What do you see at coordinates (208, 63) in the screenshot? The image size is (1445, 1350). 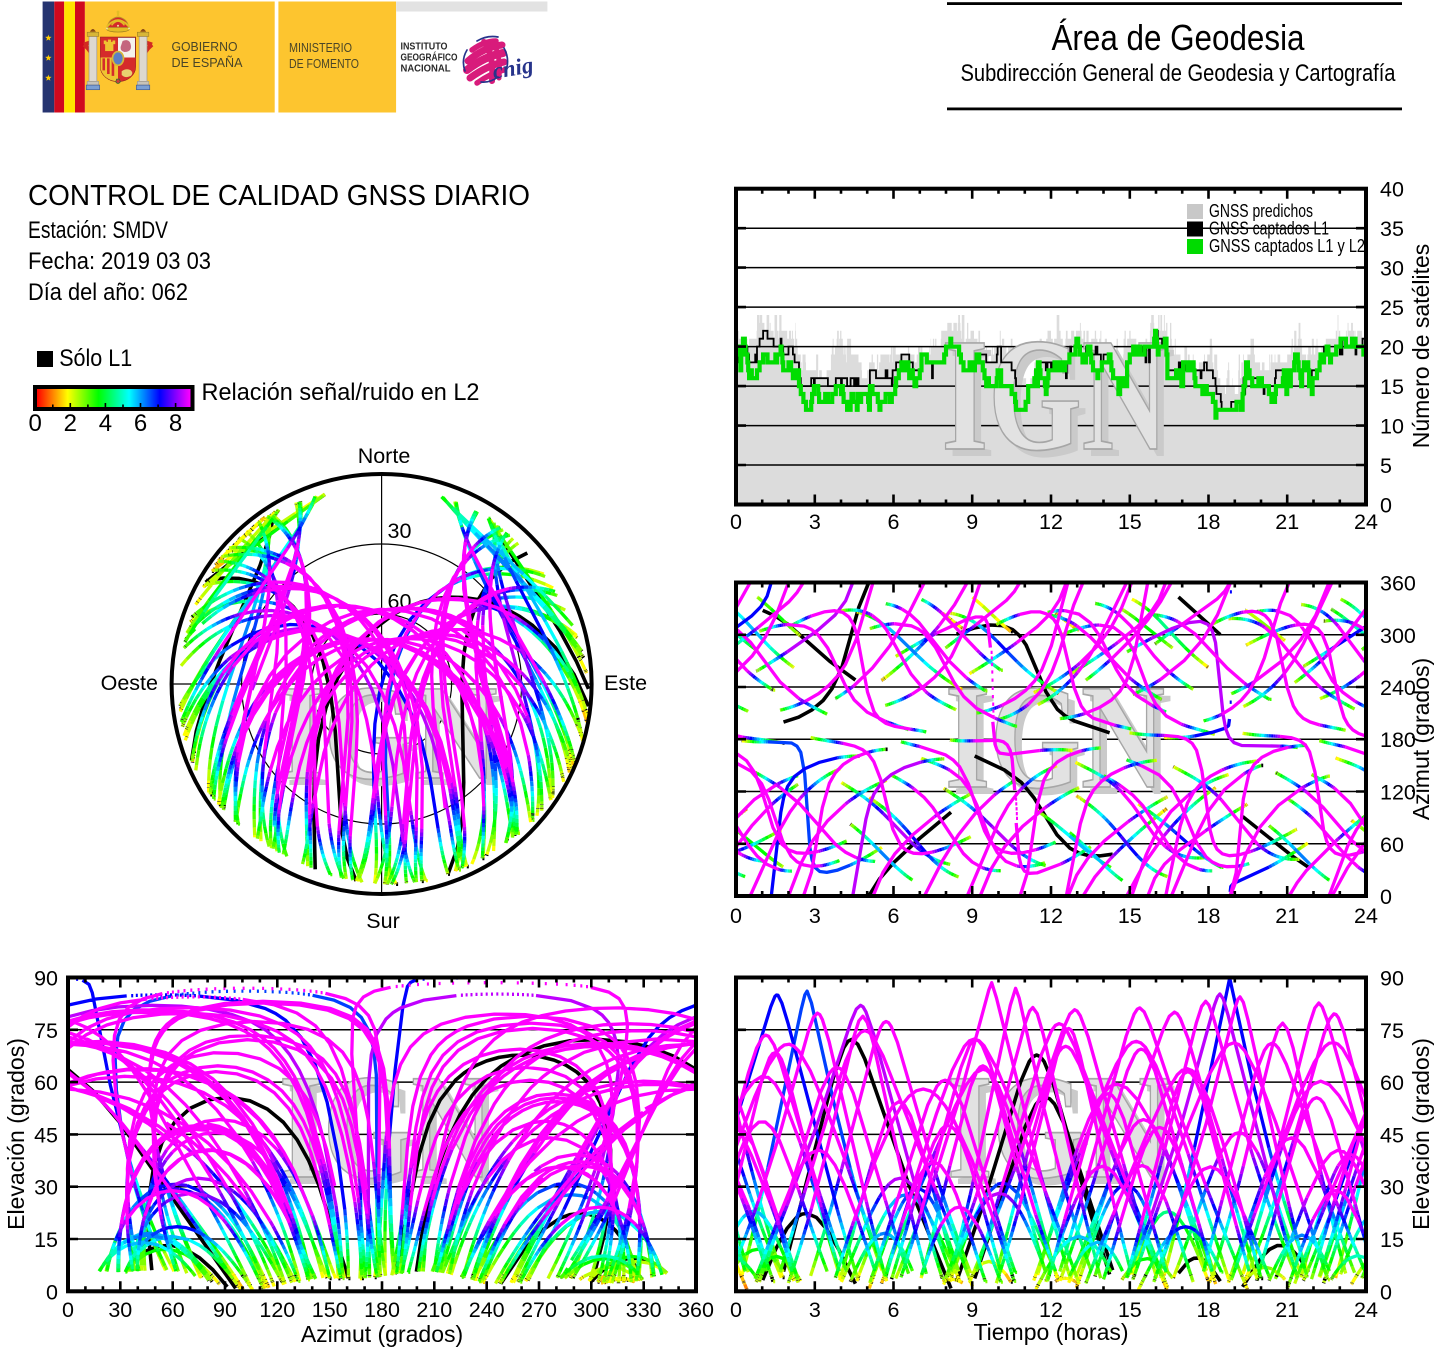 I see `svg-text: DE ESPAÑA` at bounding box center [208, 63].